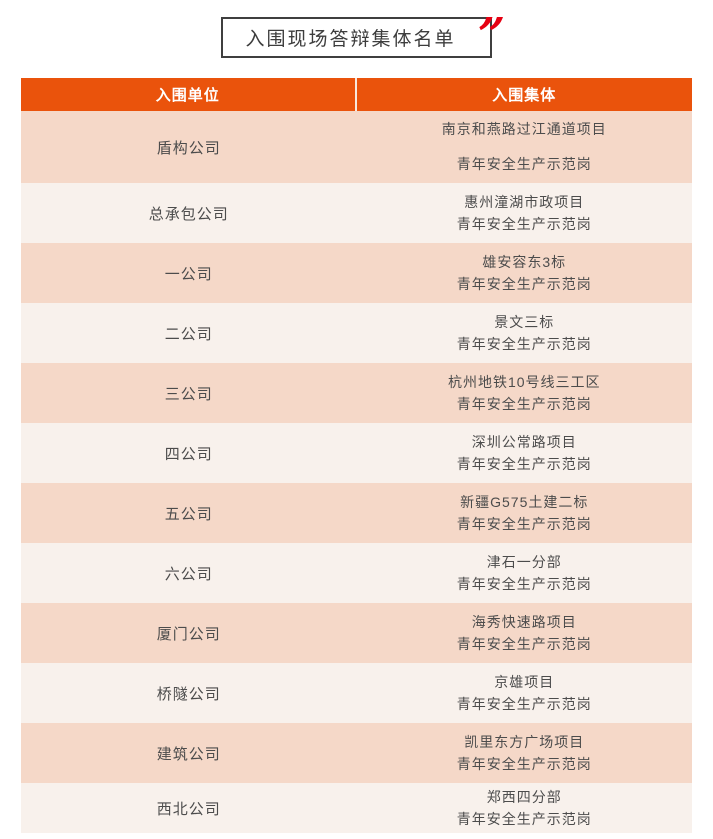 The image size is (713, 839). I want to click on unit-name: 西北公司, so click(188, 809).